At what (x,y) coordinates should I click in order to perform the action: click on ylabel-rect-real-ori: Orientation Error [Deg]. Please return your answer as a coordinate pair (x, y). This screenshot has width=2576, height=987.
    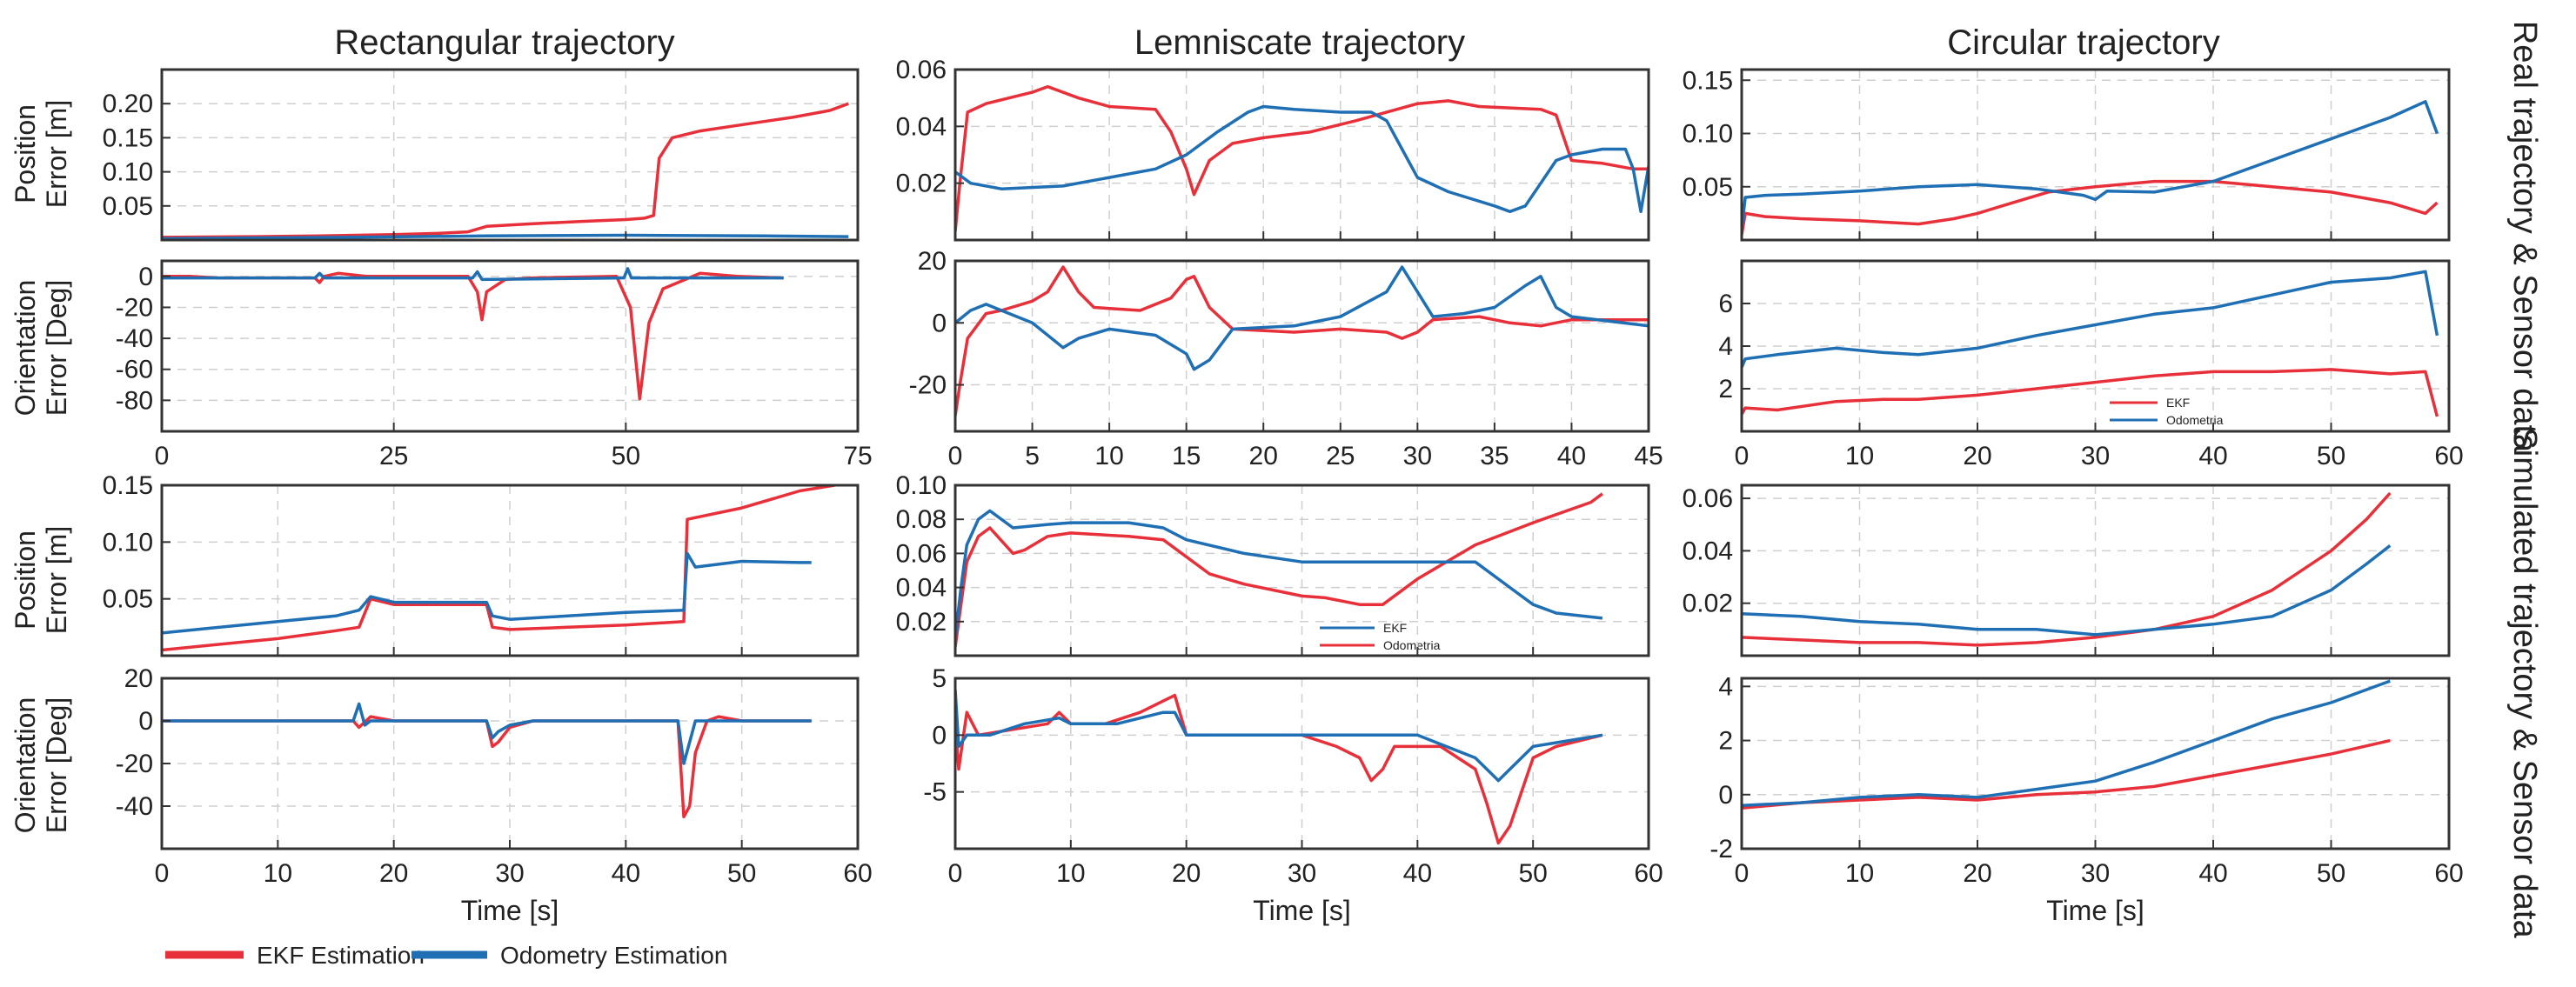
    Looking at the image, I should click on (41, 348).